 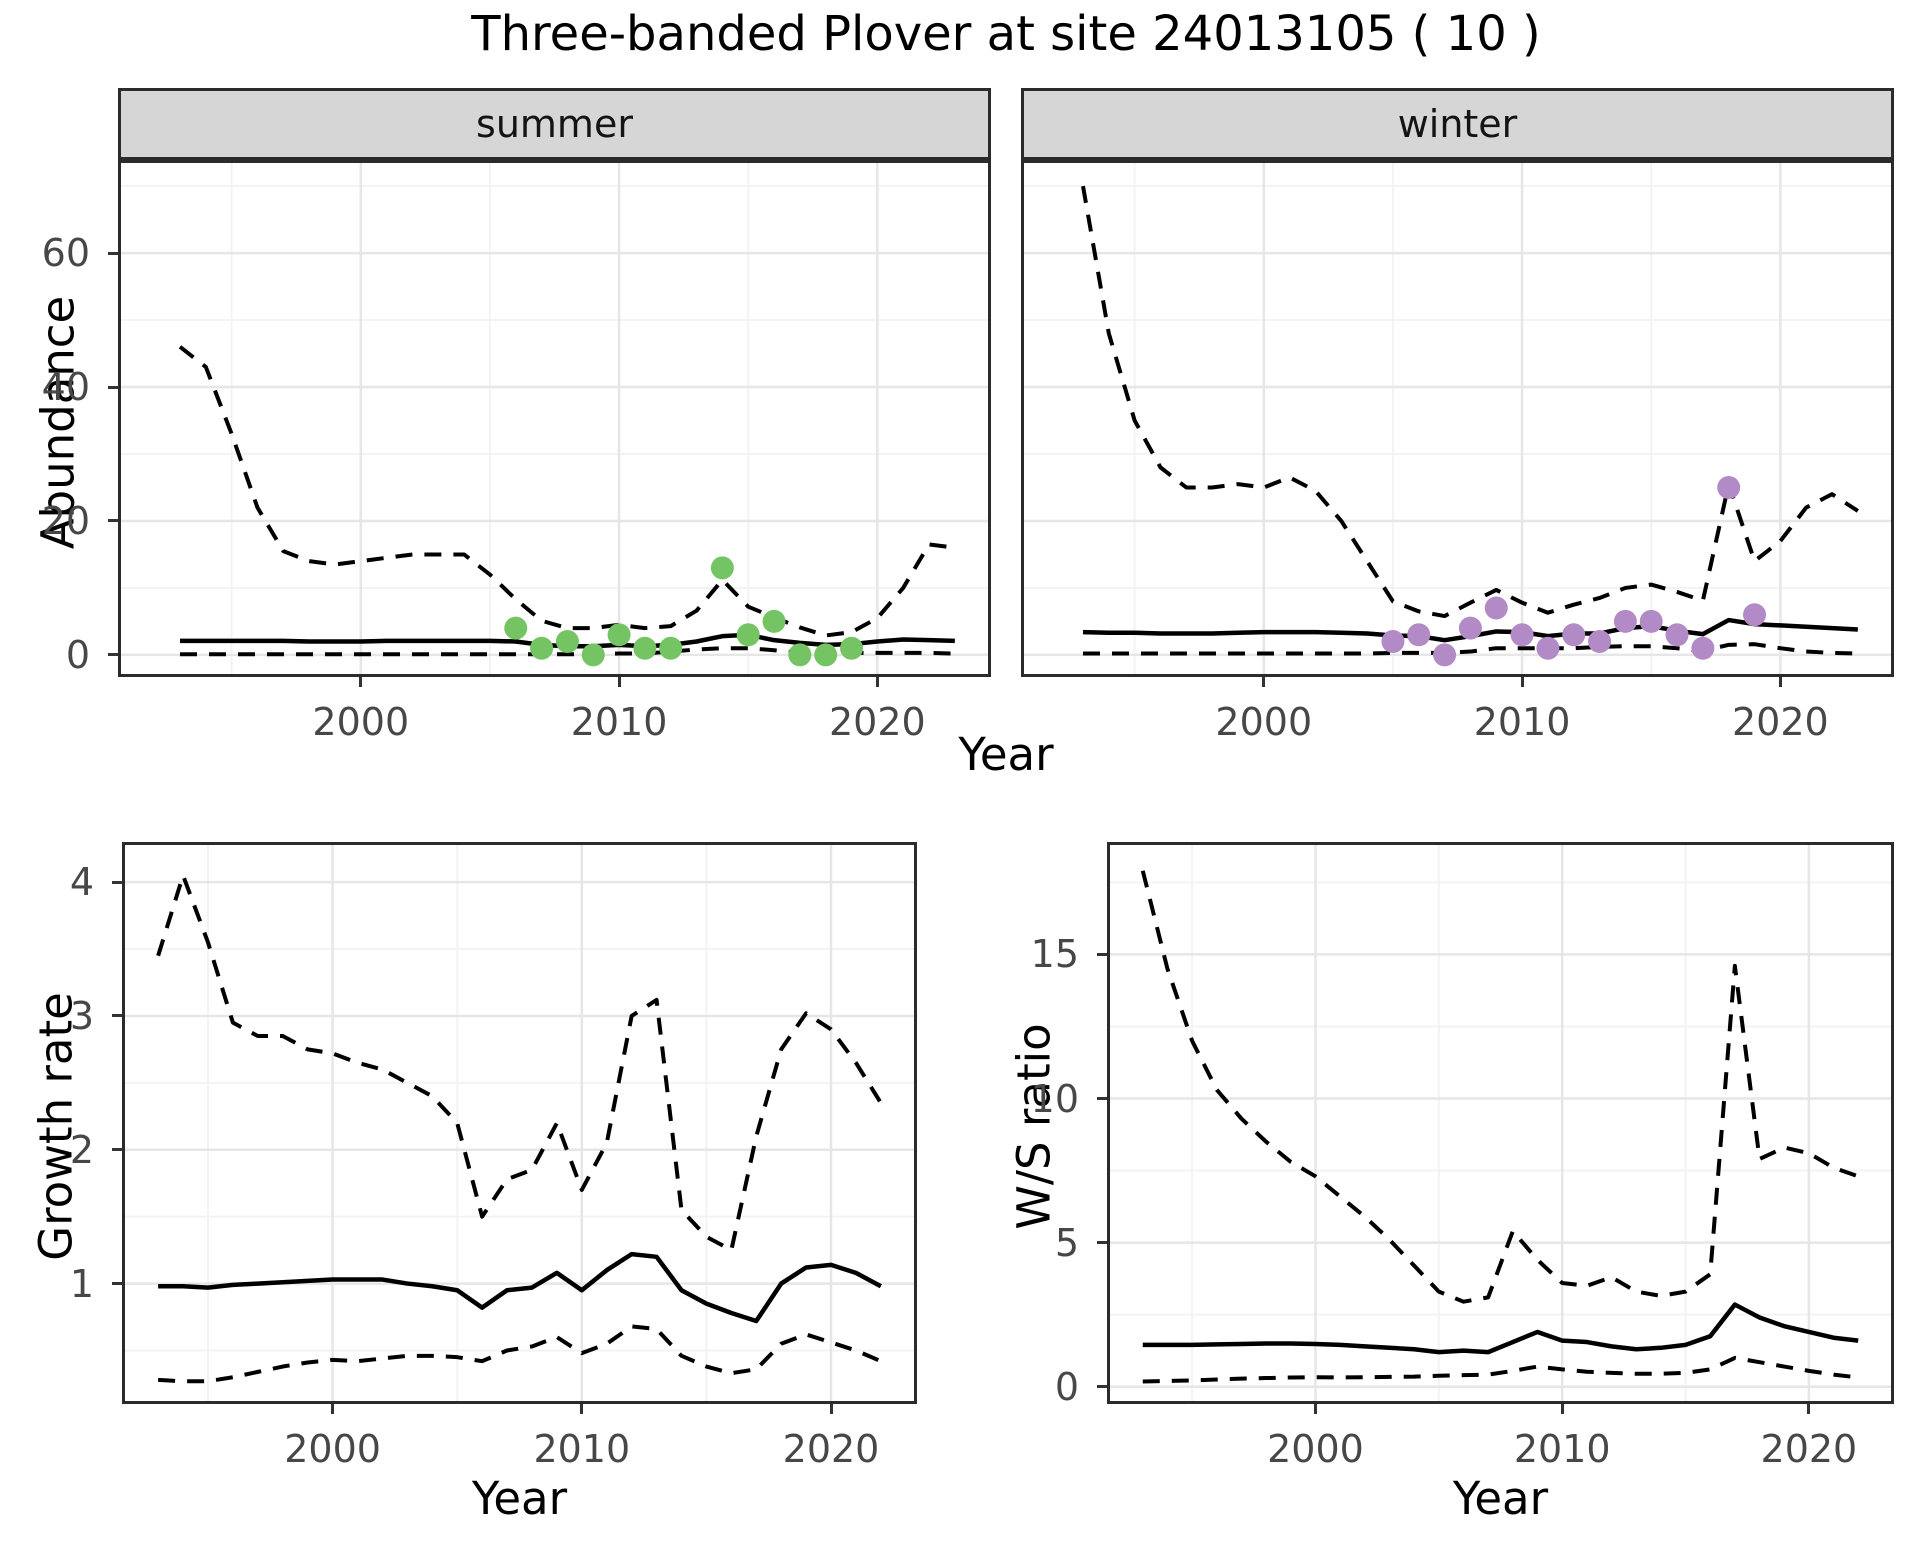 I want to click on facet-strip-label: summer, so click(x=554, y=124).